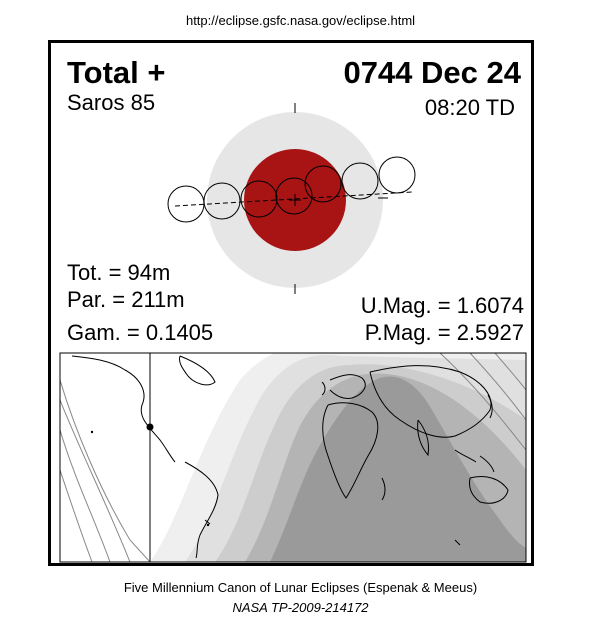  I want to click on saros-number: Saros 85, so click(111, 102).